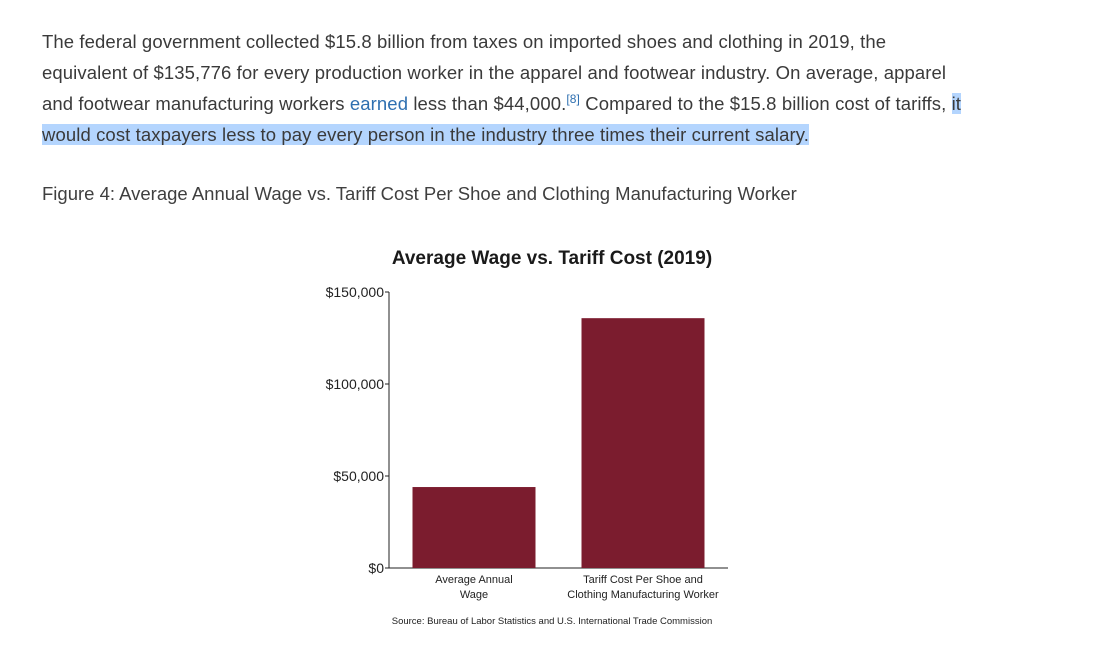 Image resolution: width=1106 pixels, height=668 pixels. What do you see at coordinates (355, 384) in the screenshot?
I see `y-tick-label: $100,000` at bounding box center [355, 384].